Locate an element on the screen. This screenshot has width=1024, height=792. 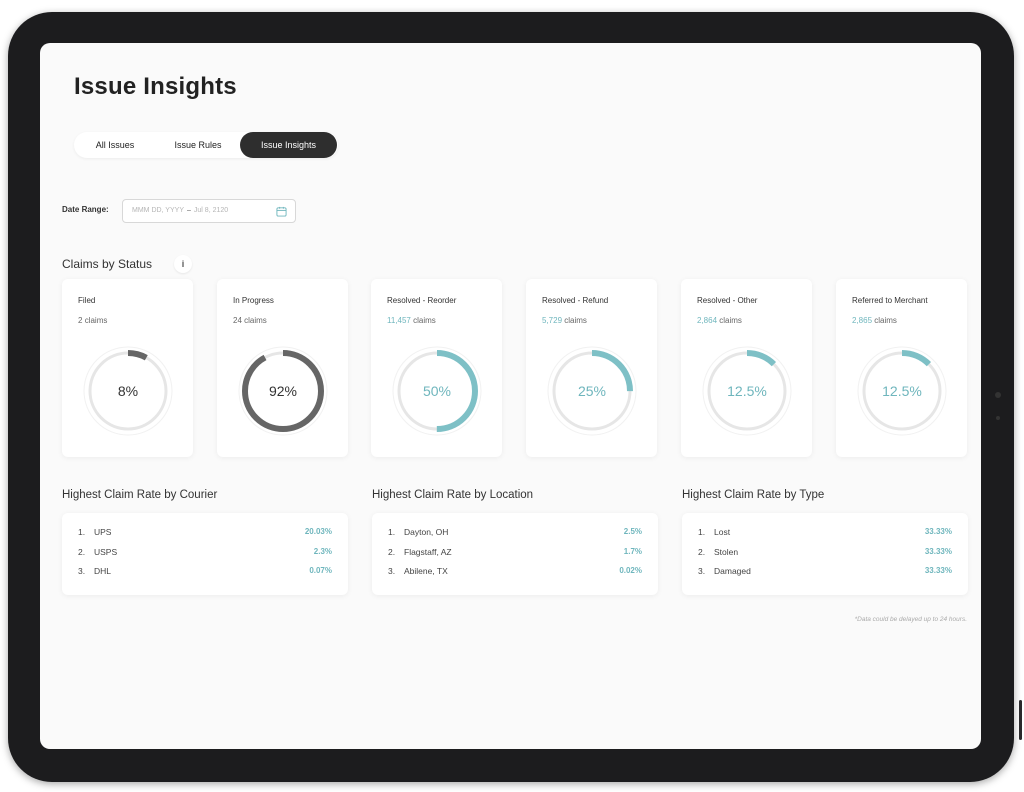
status-card-count: 11,457 claims is located at coordinates (411, 320).